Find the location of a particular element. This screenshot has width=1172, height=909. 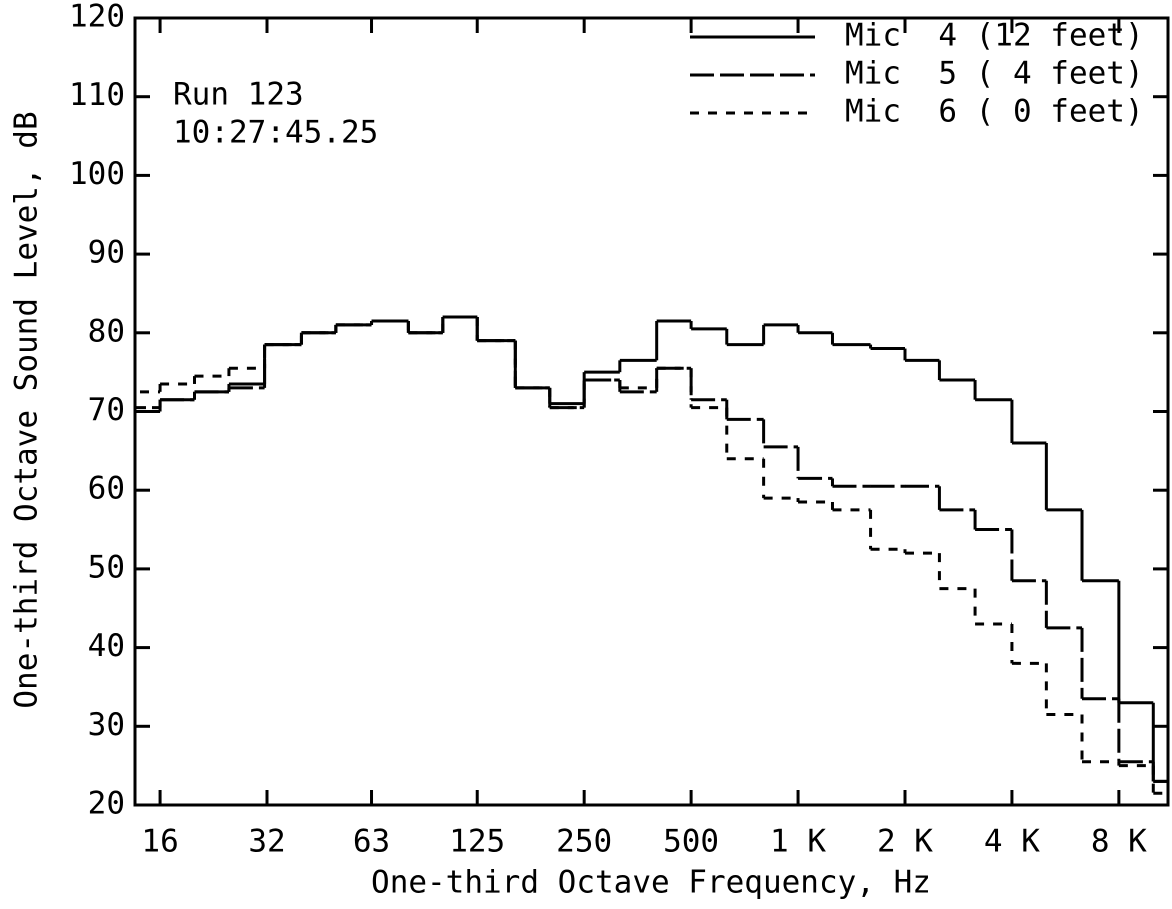

y-tick-label: 80 is located at coordinates (106, 331).